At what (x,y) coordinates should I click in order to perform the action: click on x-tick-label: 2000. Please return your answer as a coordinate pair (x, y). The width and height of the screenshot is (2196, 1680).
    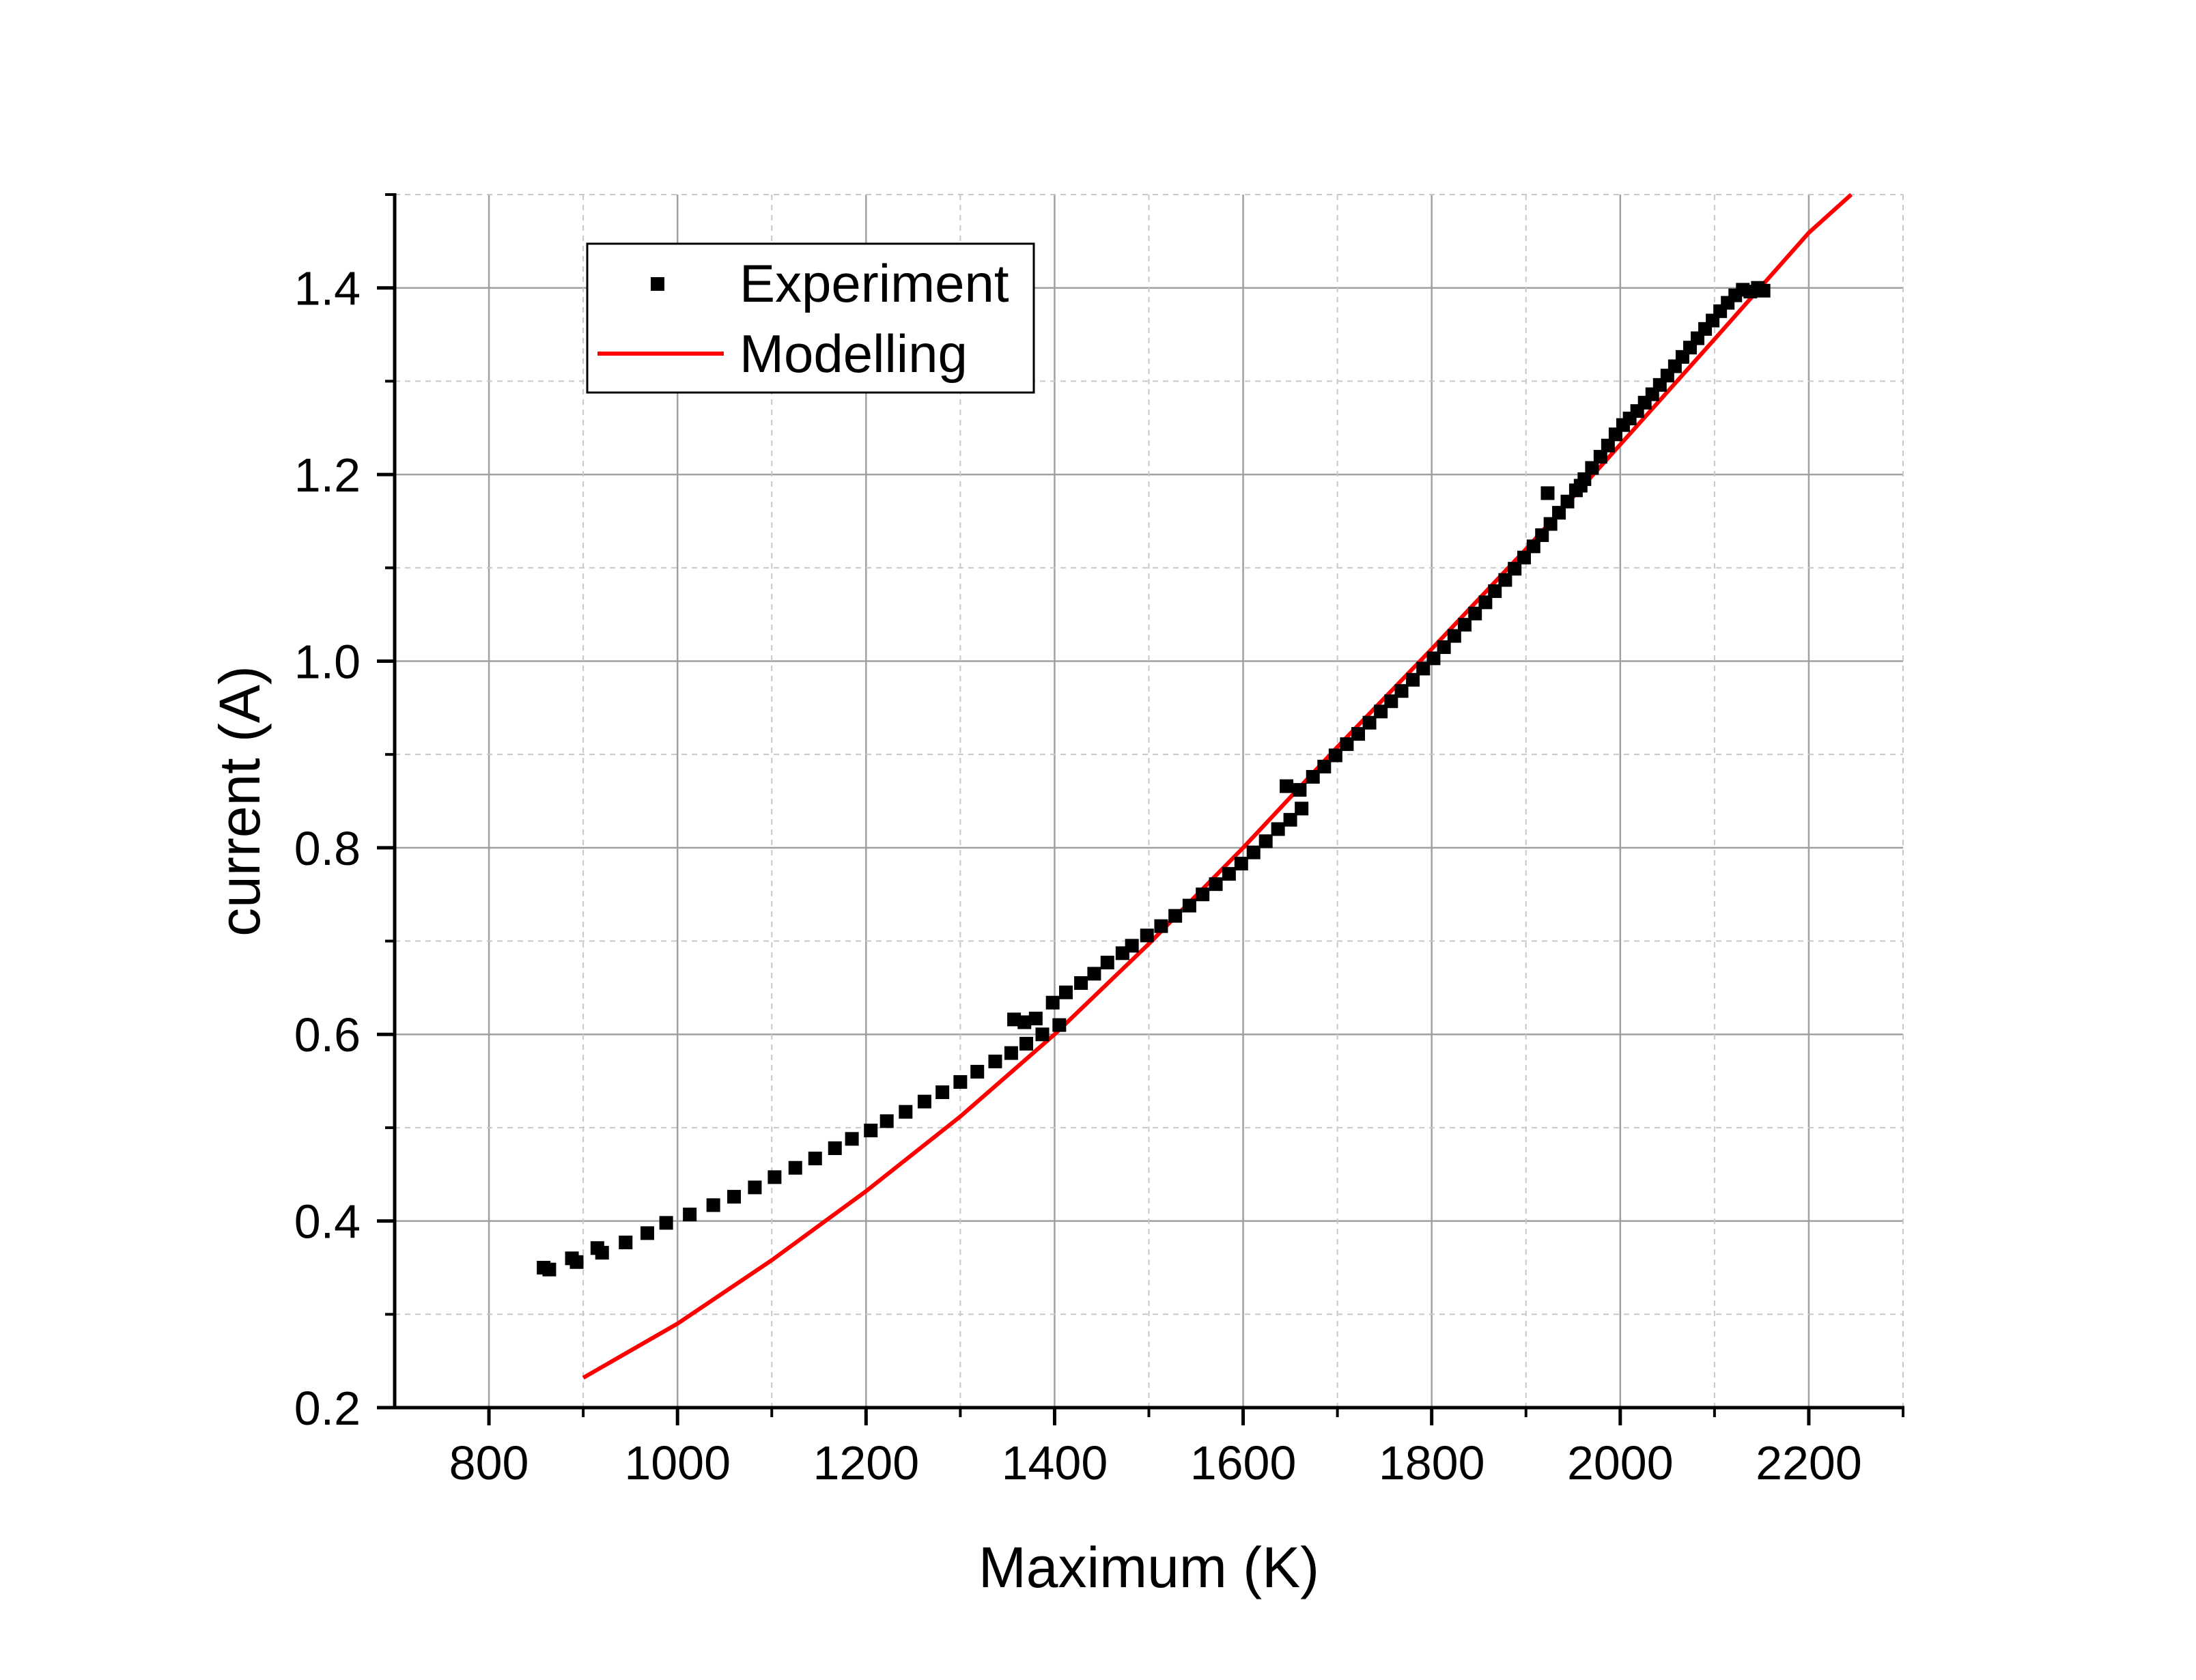
    Looking at the image, I should click on (1620, 1463).